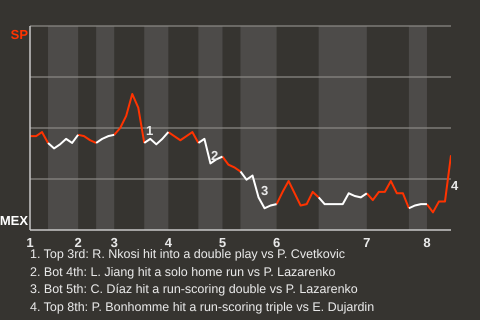  What do you see at coordinates (78, 242) in the screenshot?
I see `x-tick-label: 2` at bounding box center [78, 242].